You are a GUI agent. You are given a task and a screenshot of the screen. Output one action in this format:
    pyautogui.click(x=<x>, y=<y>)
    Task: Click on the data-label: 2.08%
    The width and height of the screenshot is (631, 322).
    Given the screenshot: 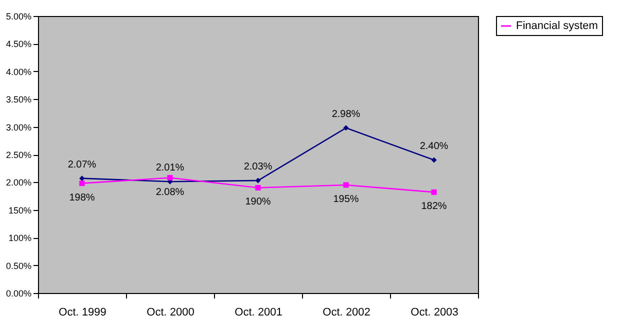 What is the action you would take?
    pyautogui.click(x=170, y=192)
    